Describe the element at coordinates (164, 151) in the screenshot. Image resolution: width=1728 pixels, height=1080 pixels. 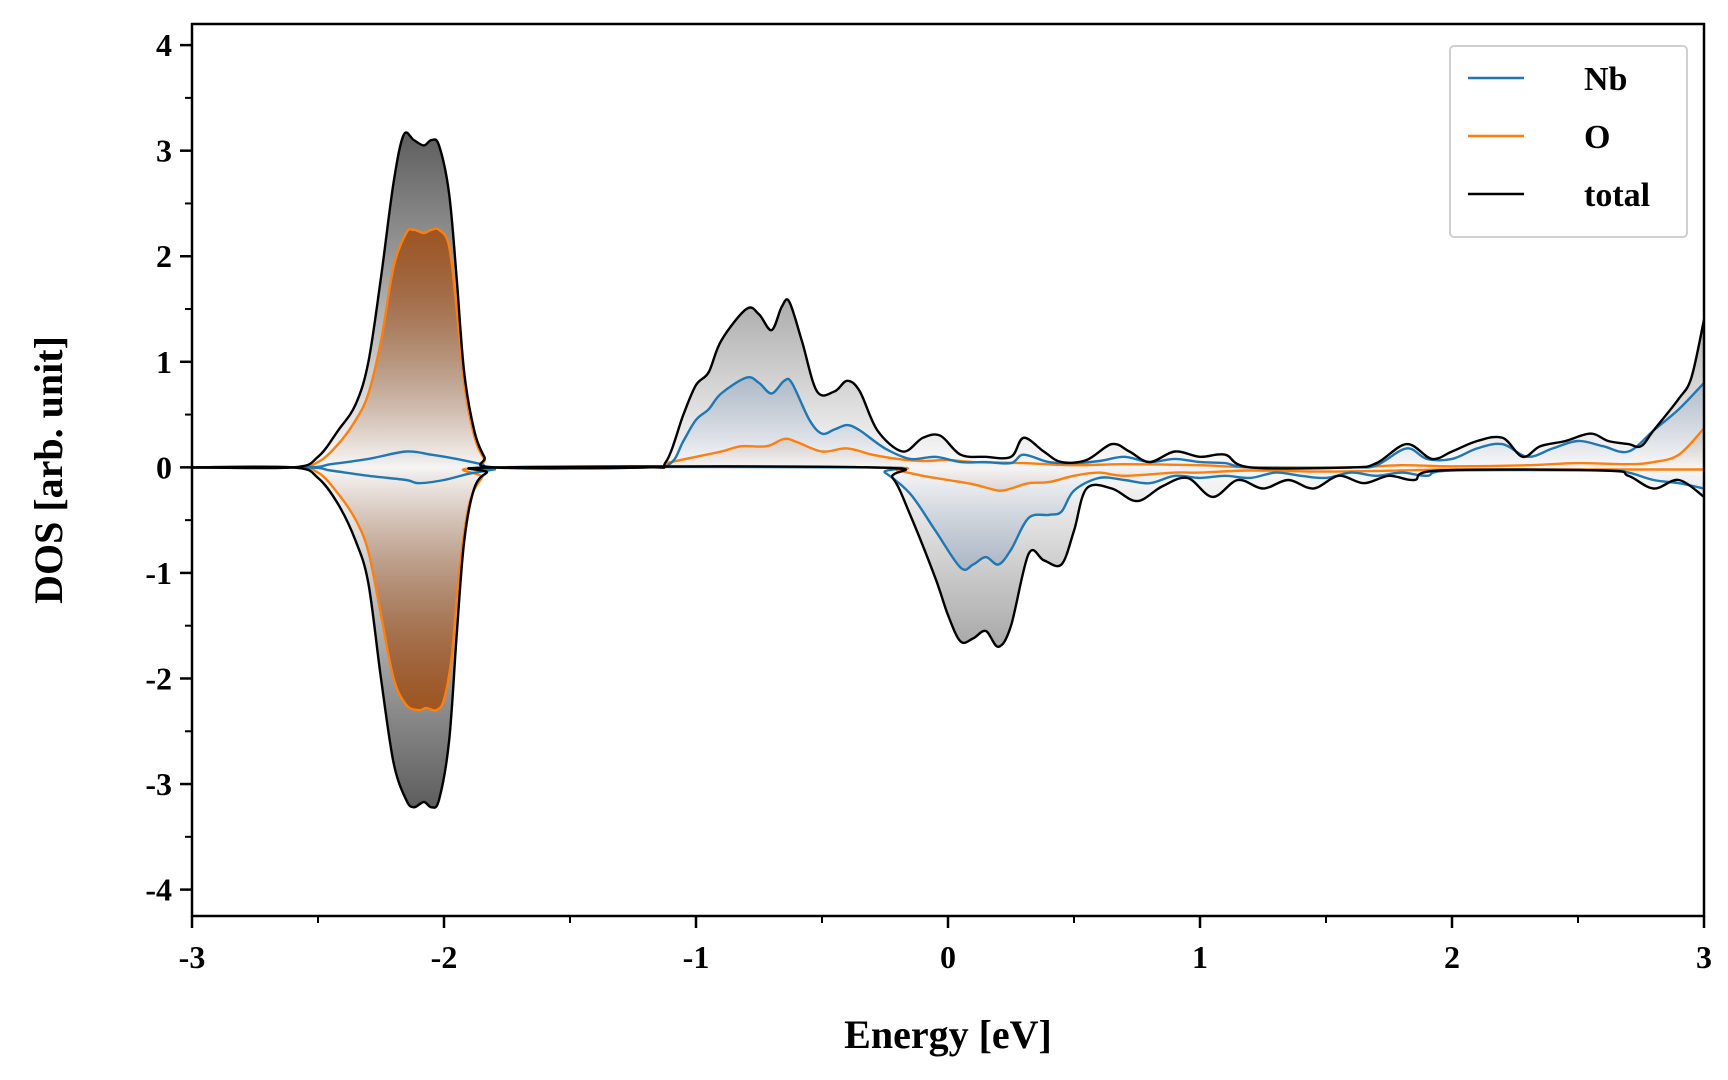
I see `y-tick-label: 3` at that location.